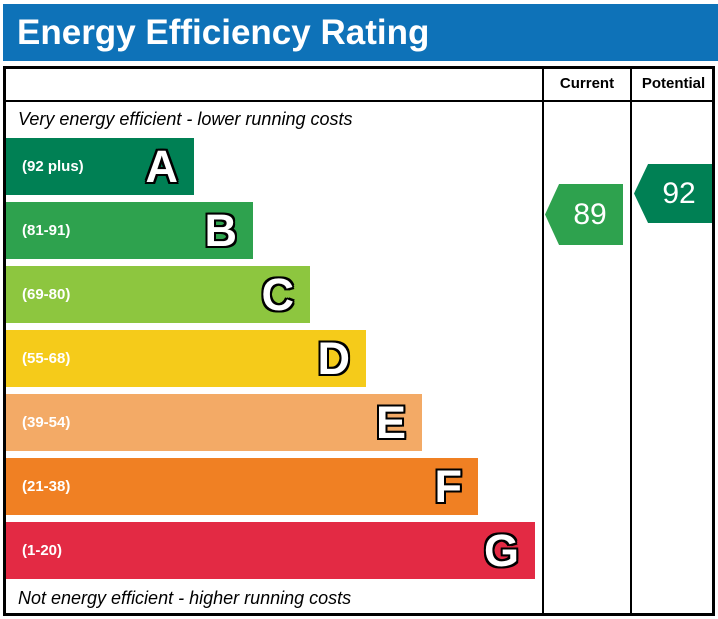  I want to click on band-f: (21-38) F, so click(242, 486).